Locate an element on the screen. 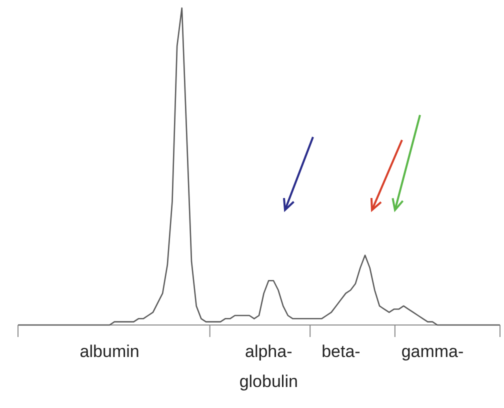 The height and width of the screenshot is (408, 504). x-tick-label: beta- is located at coordinates (341, 351).